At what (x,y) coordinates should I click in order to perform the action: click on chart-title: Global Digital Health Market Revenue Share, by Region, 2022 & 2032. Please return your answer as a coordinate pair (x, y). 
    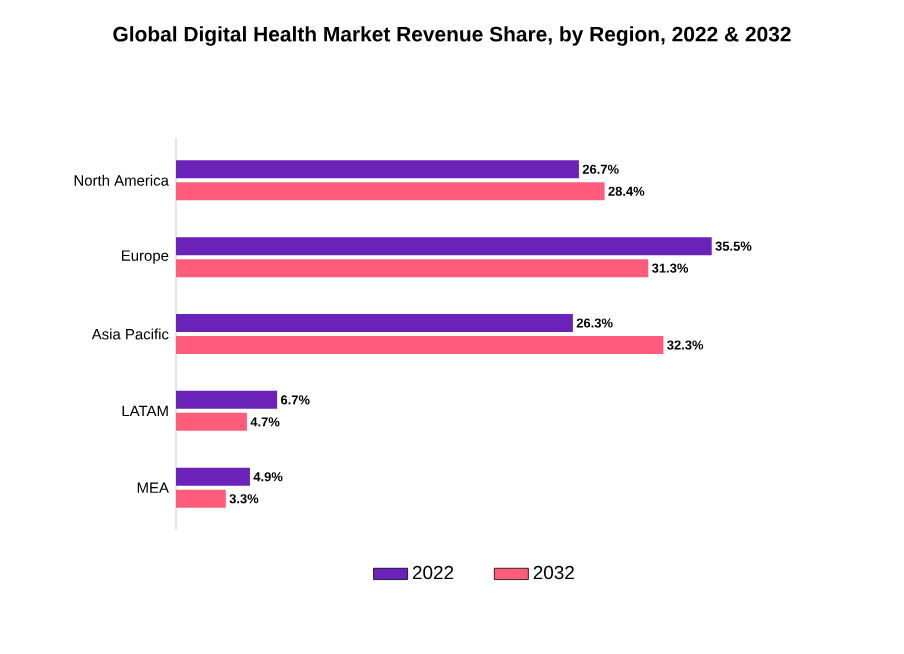
    Looking at the image, I should click on (452, 36).